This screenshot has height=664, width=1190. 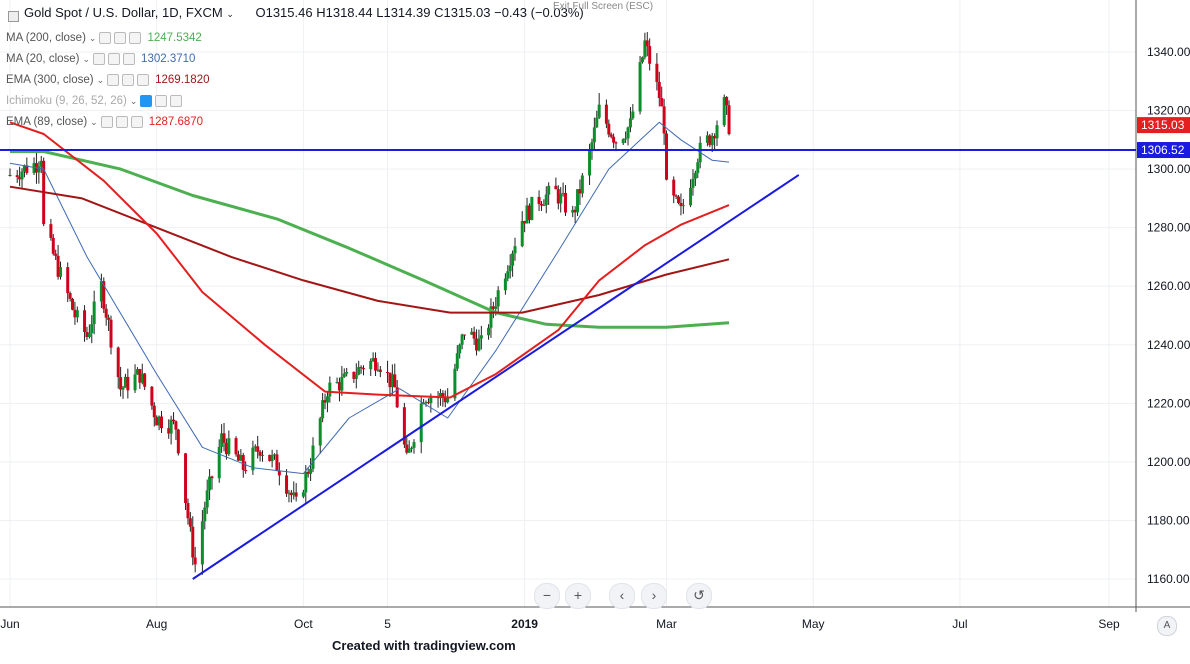 What do you see at coordinates (666, 624) in the screenshot?
I see `x-tick-label: Mar` at bounding box center [666, 624].